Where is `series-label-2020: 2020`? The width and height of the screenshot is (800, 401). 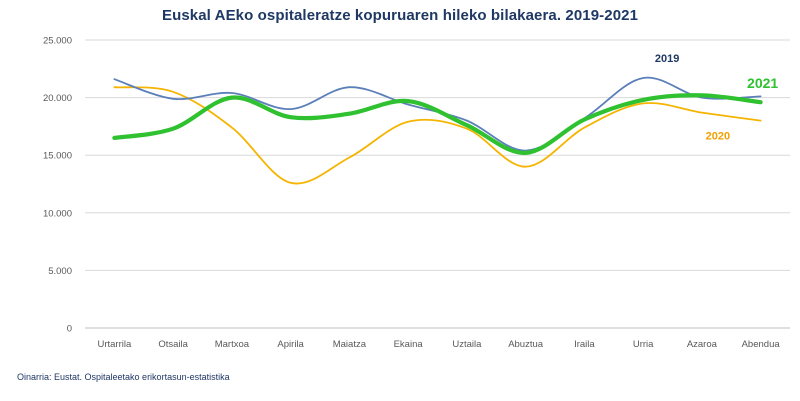 series-label-2020: 2020 is located at coordinates (718, 137).